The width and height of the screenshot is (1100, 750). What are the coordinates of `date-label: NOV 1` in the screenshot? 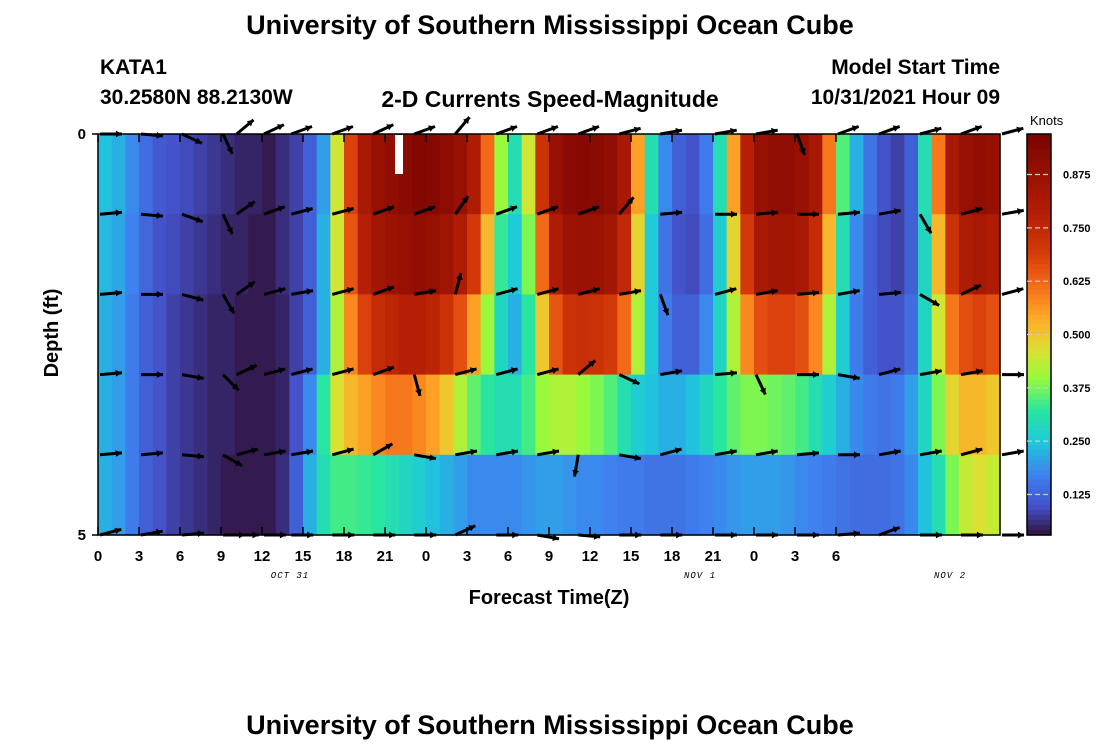 It's located at (700, 576).